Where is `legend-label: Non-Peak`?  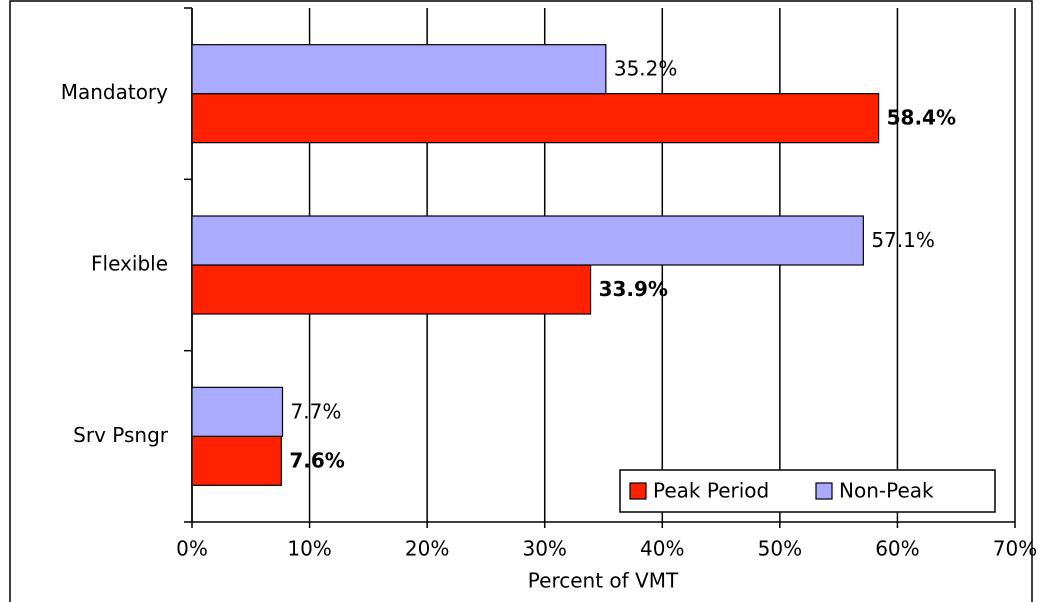
legend-label: Non-Peak is located at coordinates (886, 491).